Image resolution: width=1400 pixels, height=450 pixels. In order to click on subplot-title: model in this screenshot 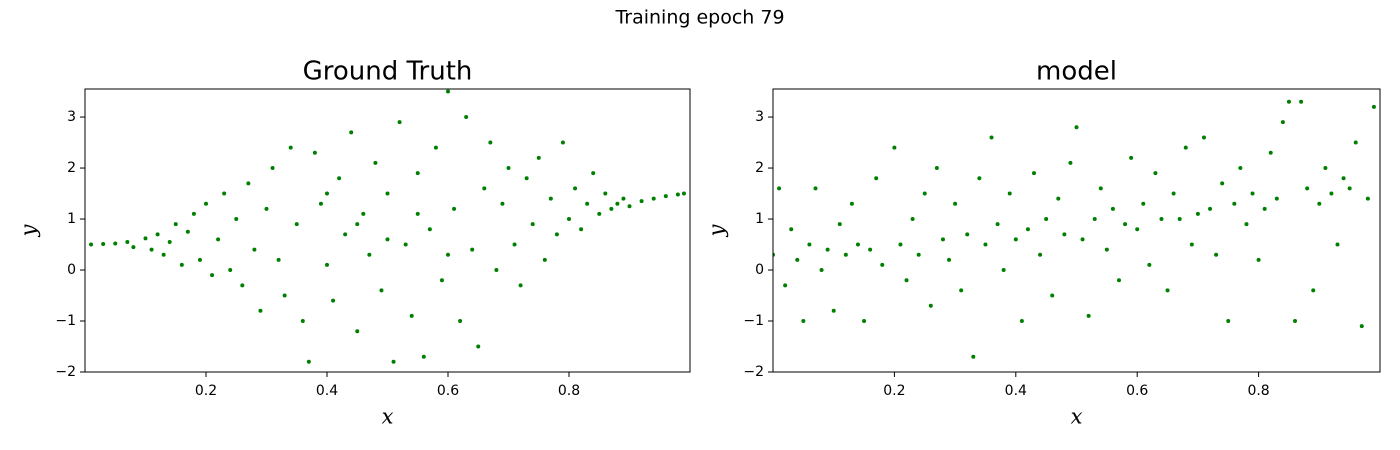, I will do `click(1076, 72)`.